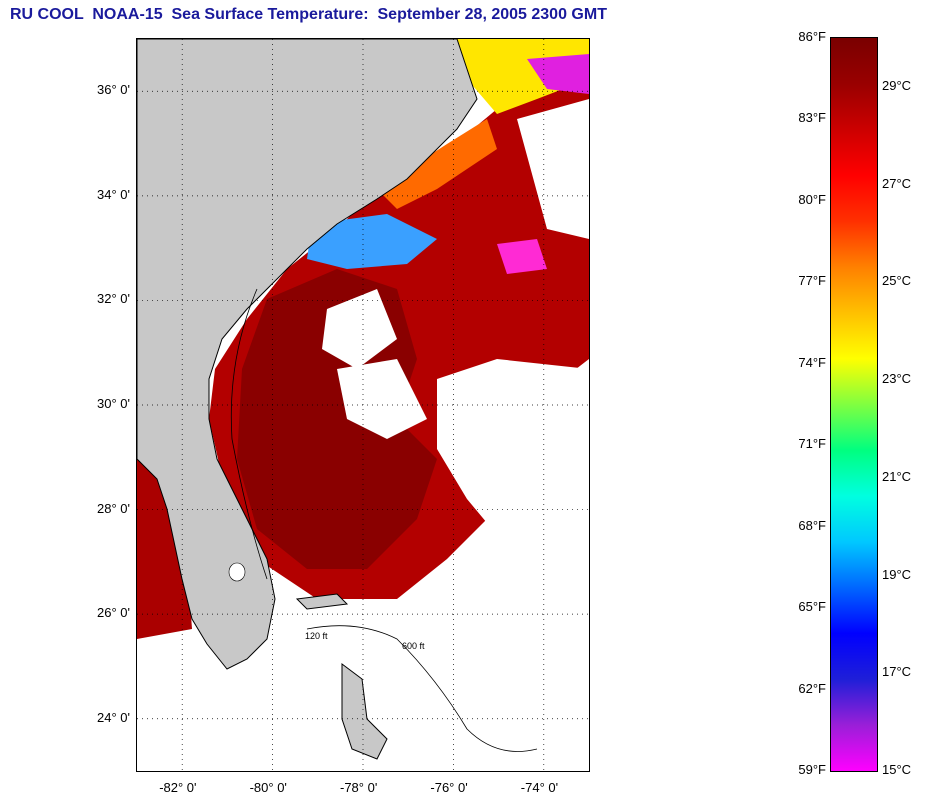  What do you see at coordinates (364, 711) in the screenshot?
I see `land-bahamas` at bounding box center [364, 711].